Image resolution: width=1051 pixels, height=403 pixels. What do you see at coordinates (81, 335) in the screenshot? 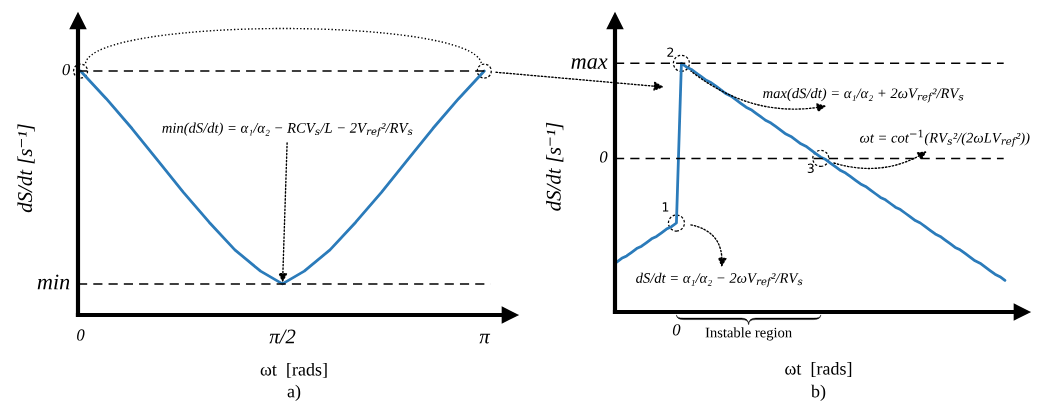
I see `x-tick-label: 0` at bounding box center [81, 335].